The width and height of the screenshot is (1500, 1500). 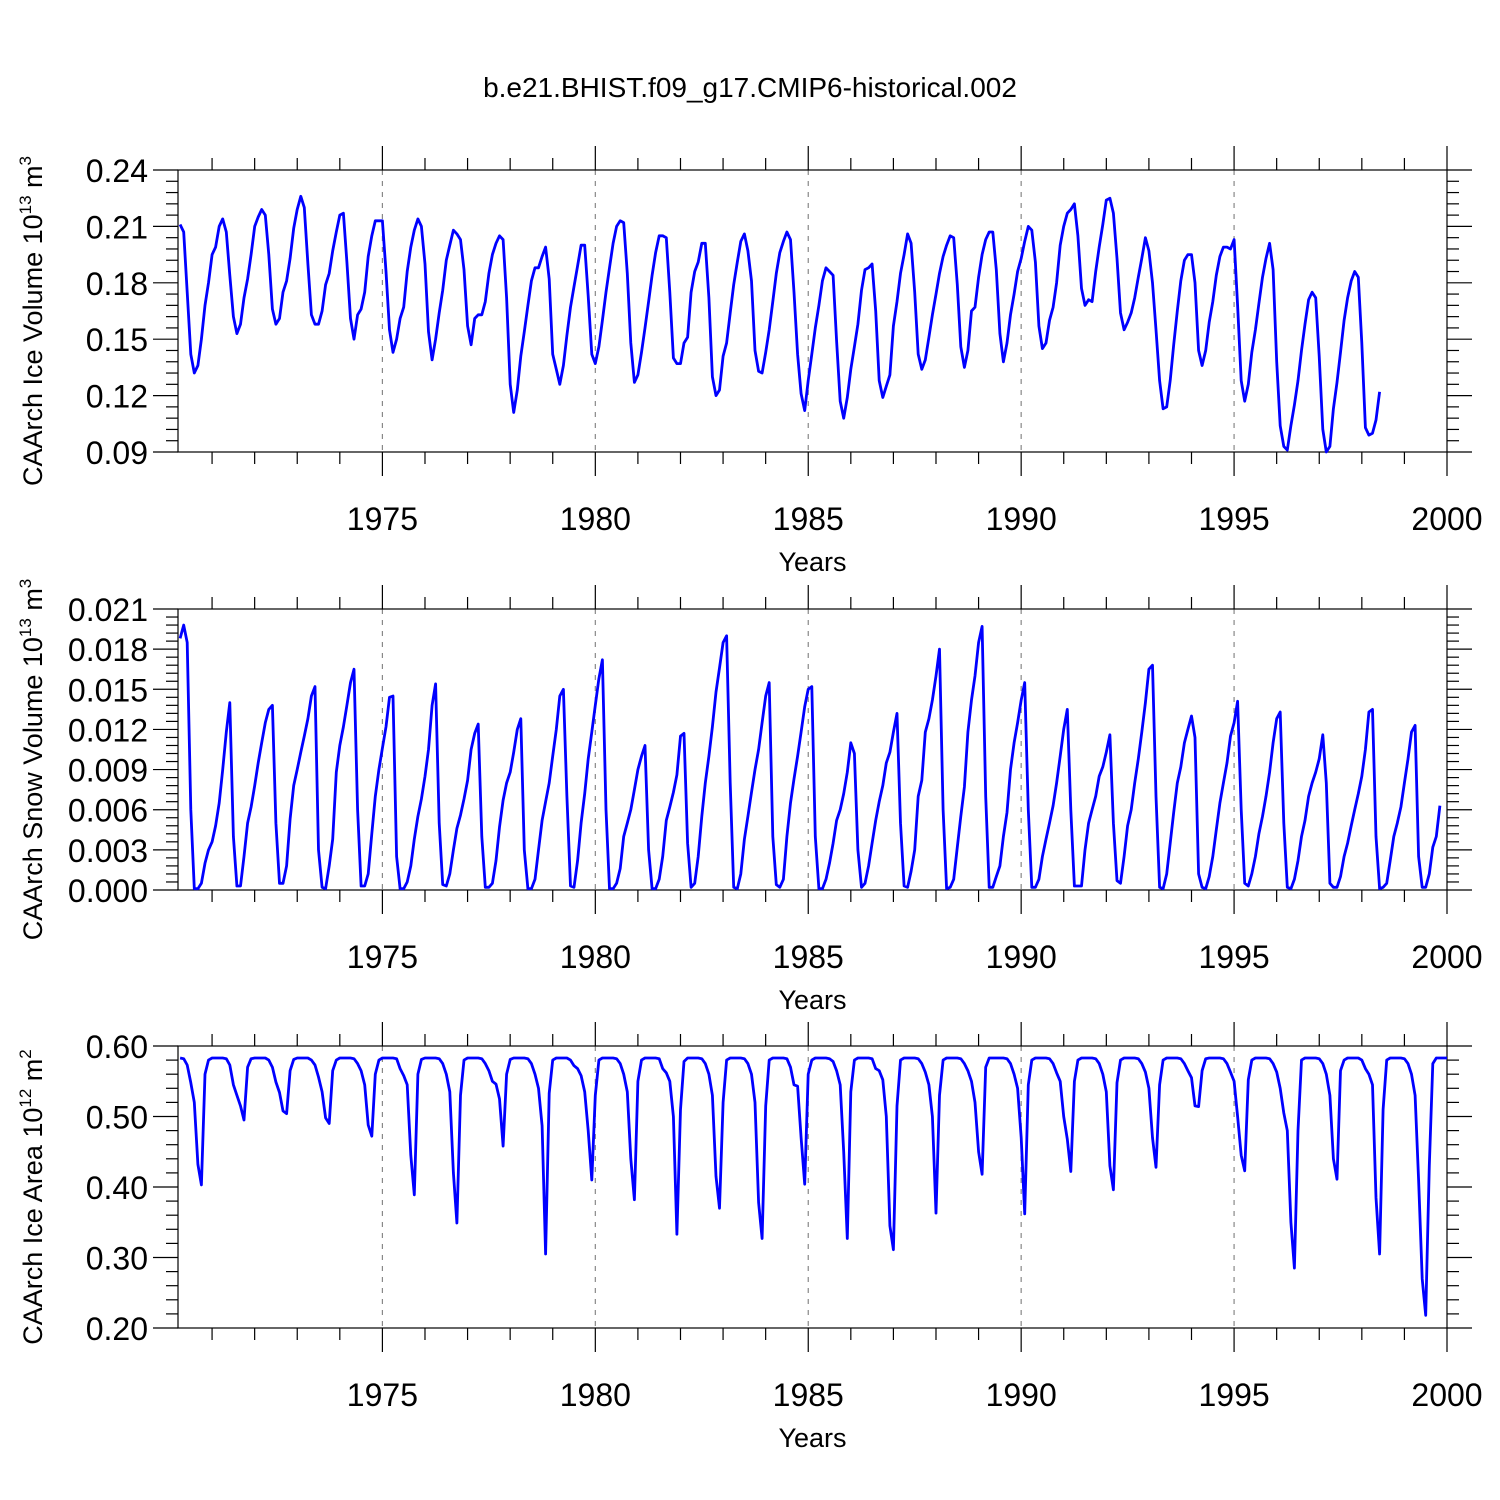 I want to click on y-tick-label: 0.000, so click(x=108, y=891).